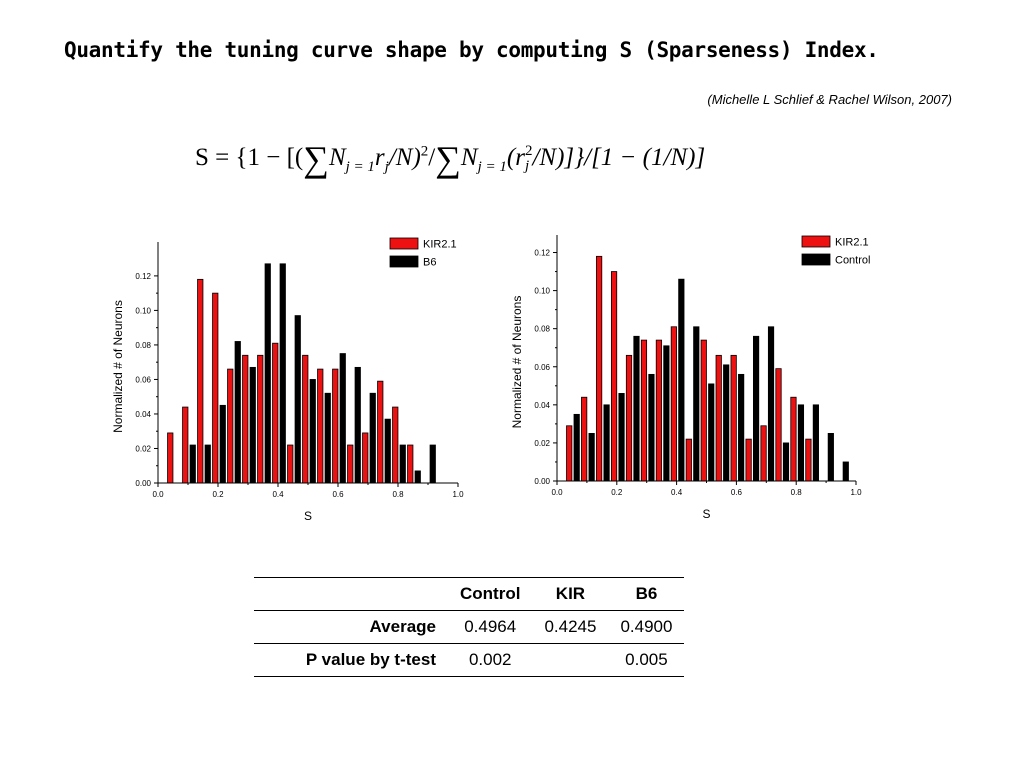 This screenshot has height=768, width=1024. What do you see at coordinates (737, 492) in the screenshot?
I see `right-chart-x-tick-label: 0.6` at bounding box center [737, 492].